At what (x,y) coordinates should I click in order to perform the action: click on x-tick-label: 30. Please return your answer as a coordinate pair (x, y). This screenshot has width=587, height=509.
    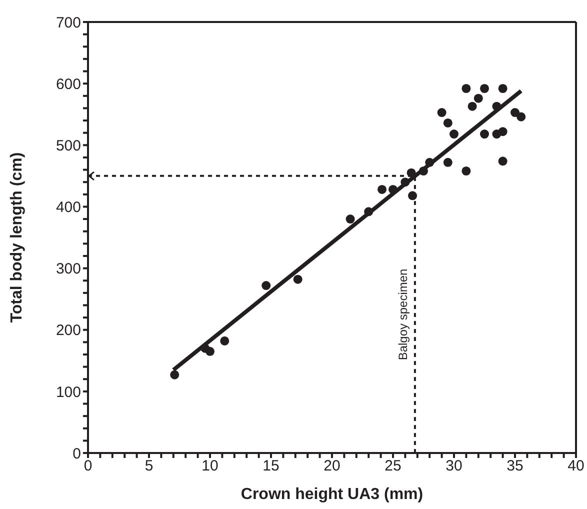
    Looking at the image, I should click on (454, 466).